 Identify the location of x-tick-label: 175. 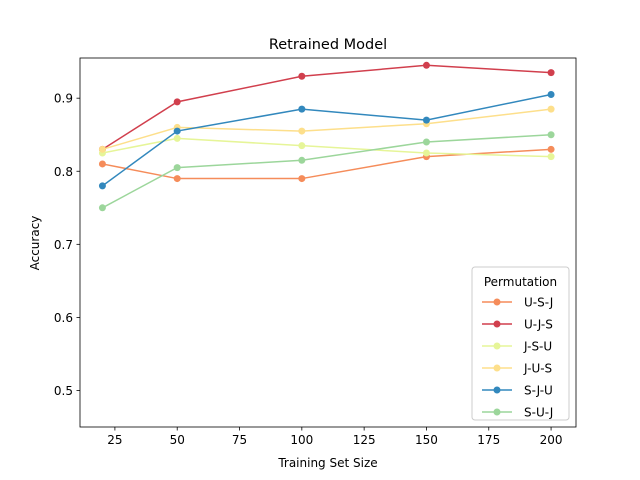
(488, 440).